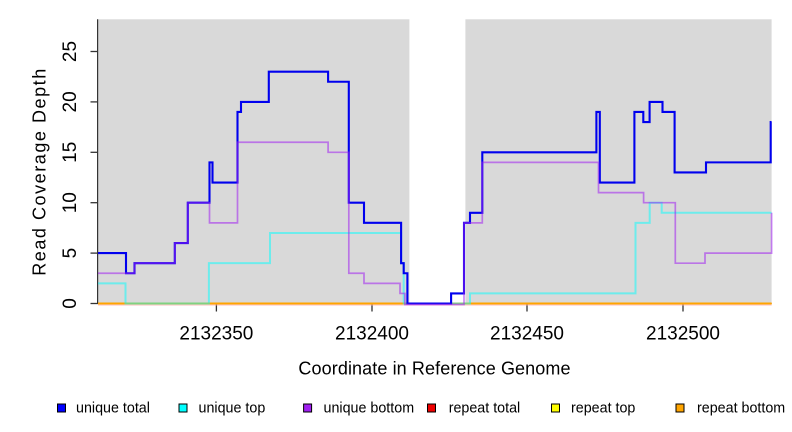 This screenshot has width=792, height=432. Describe the element at coordinates (70, 303) in the screenshot. I see `svg-text: 0` at that location.